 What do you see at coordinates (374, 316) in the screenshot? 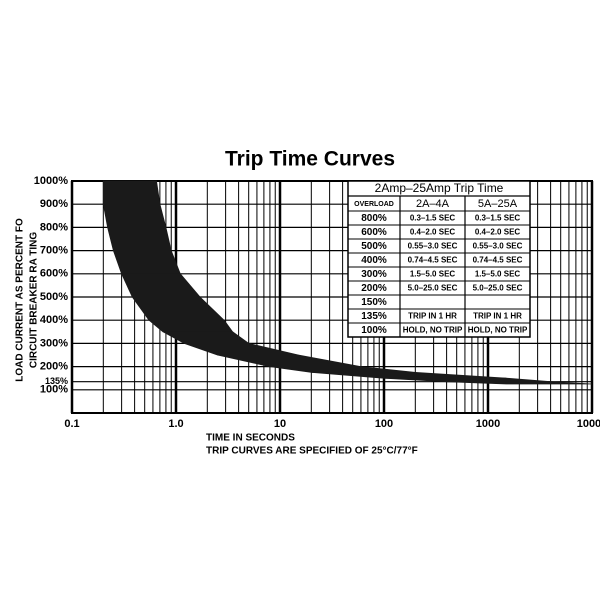
I see `table-cell: 135%` at bounding box center [374, 316].